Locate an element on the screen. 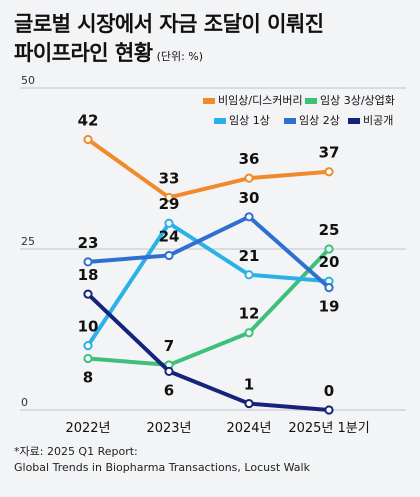 The width and height of the screenshot is (420, 497). legend-label: 임상 3상/상업화 is located at coordinates (357, 100).